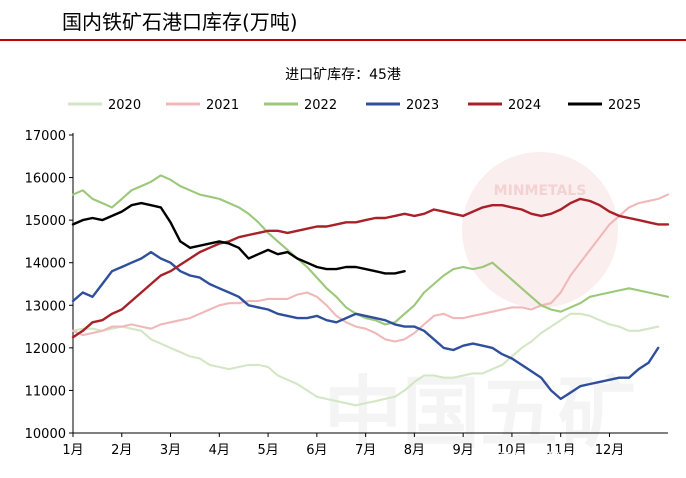 The image size is (686, 478). I want to click on x-tick-label: 5月, so click(267, 450).